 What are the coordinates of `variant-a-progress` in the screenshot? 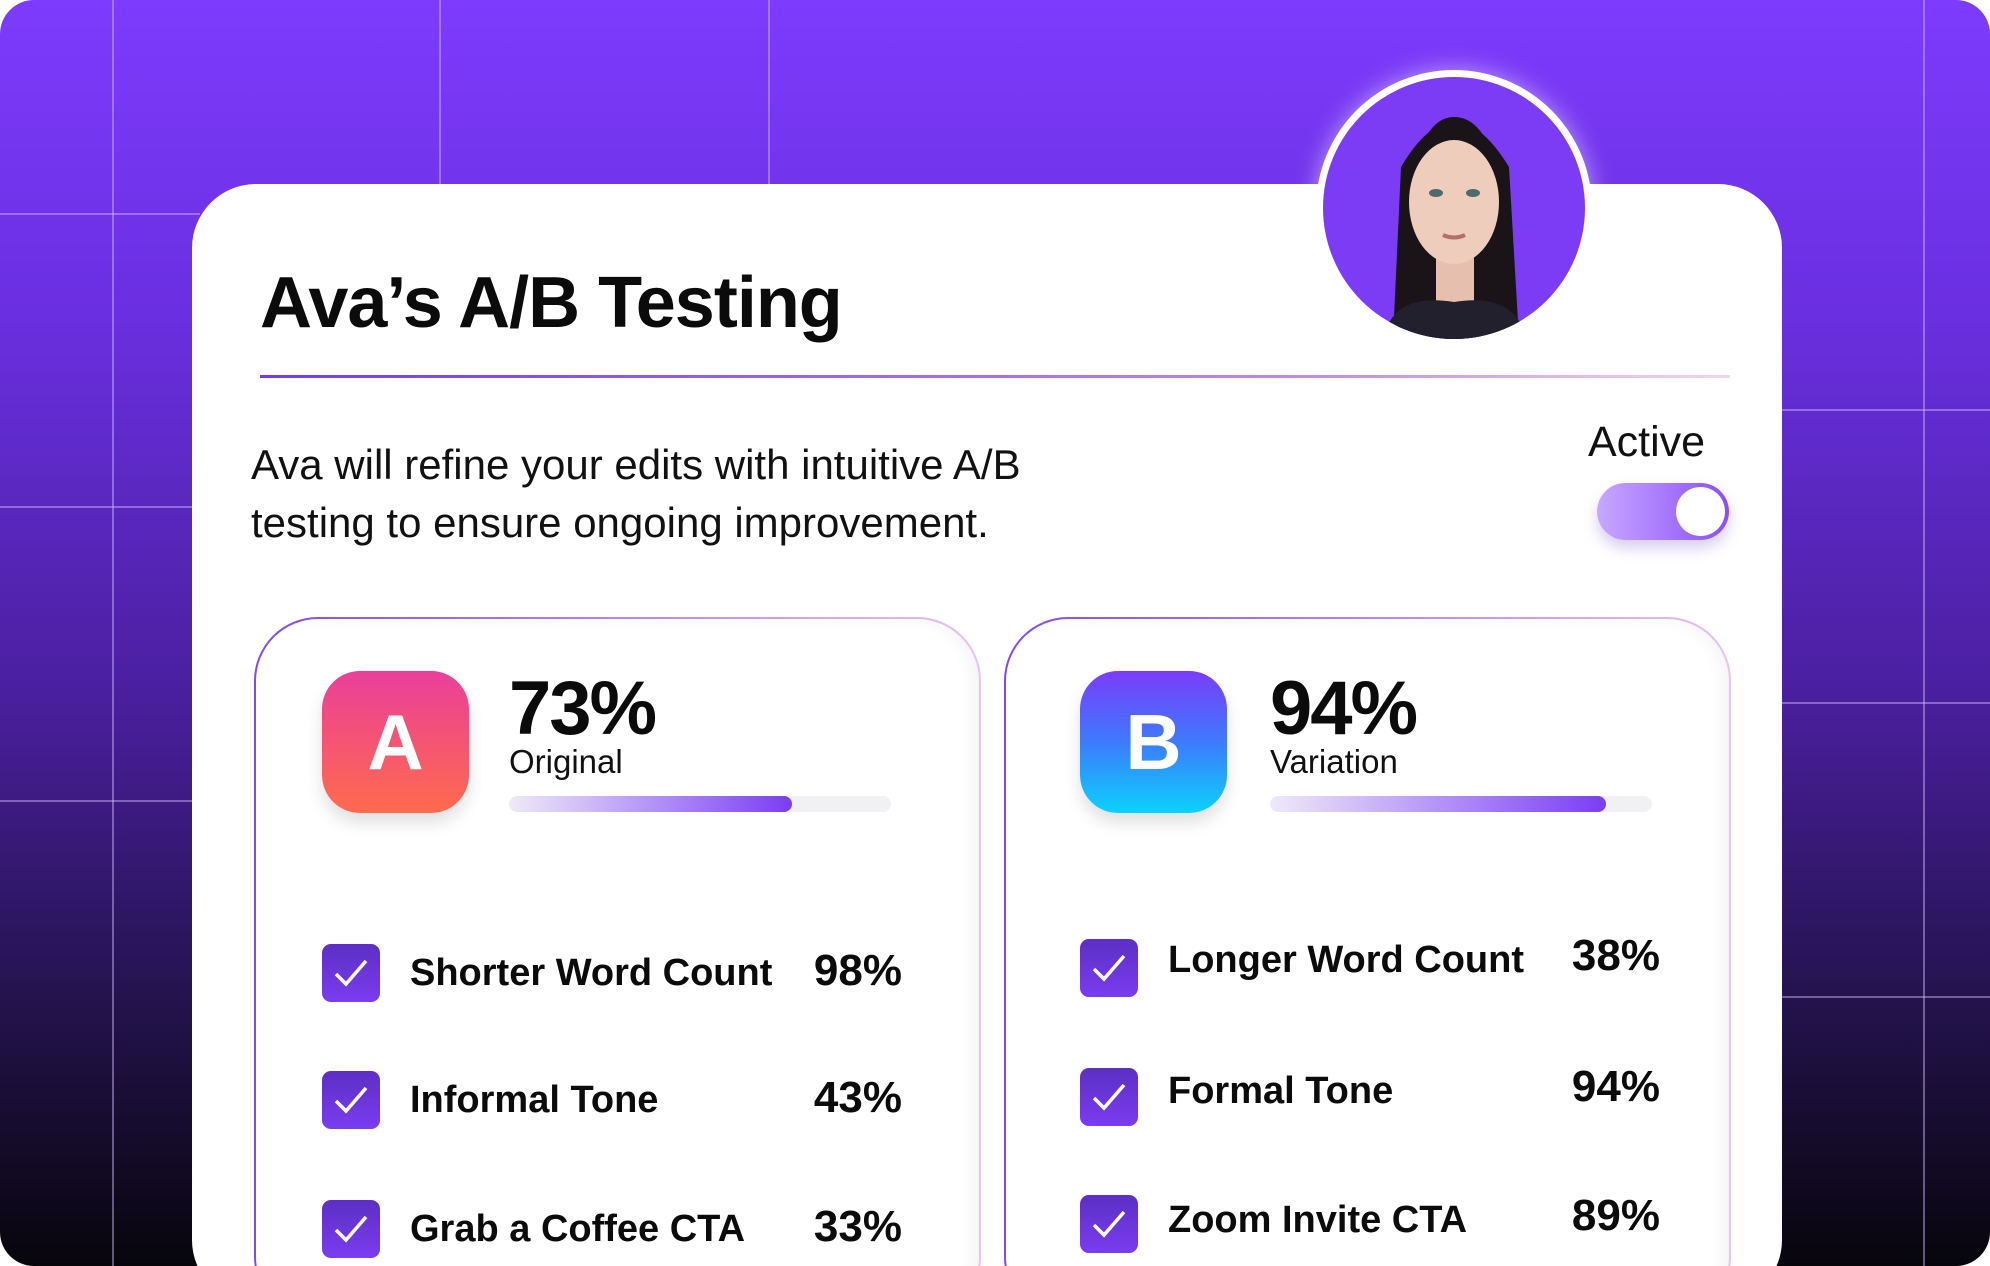 It's located at (700, 804).